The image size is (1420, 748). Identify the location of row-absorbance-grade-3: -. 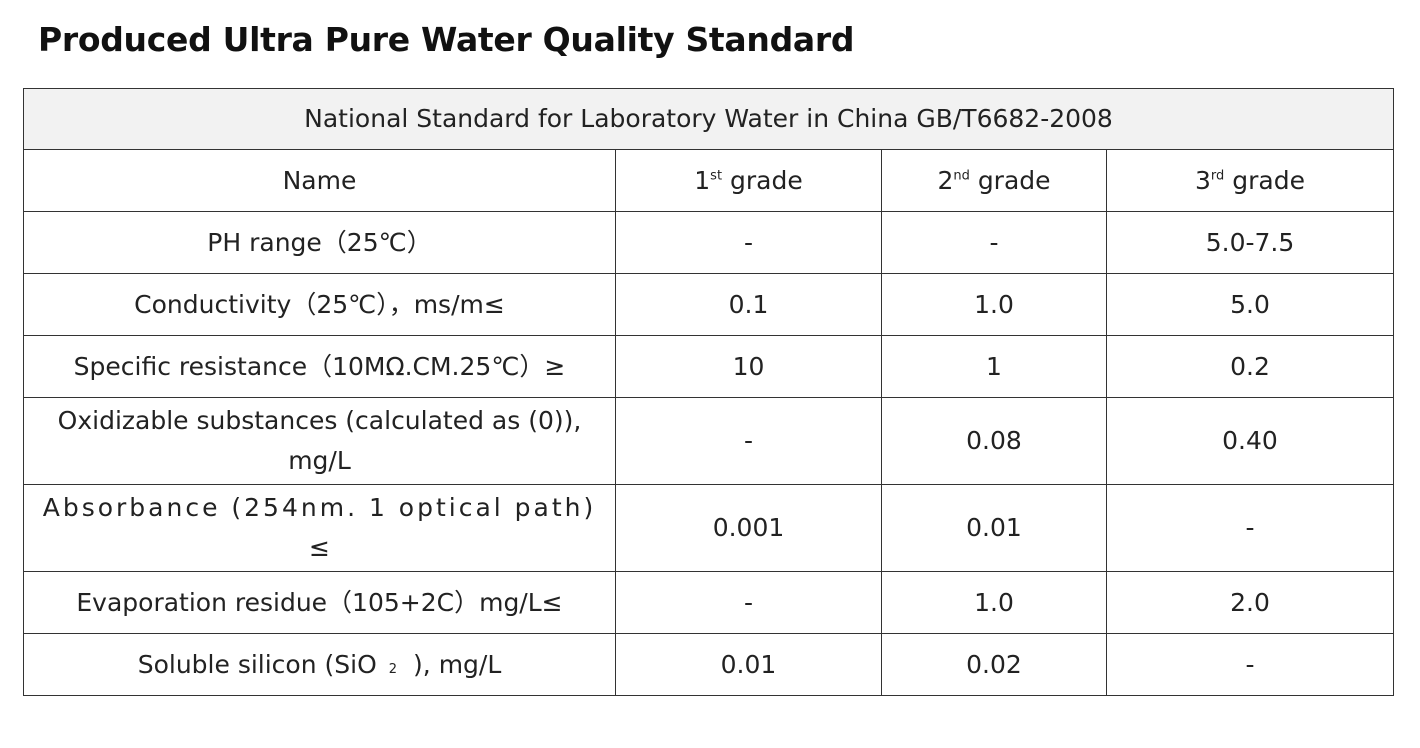
(1250, 528).